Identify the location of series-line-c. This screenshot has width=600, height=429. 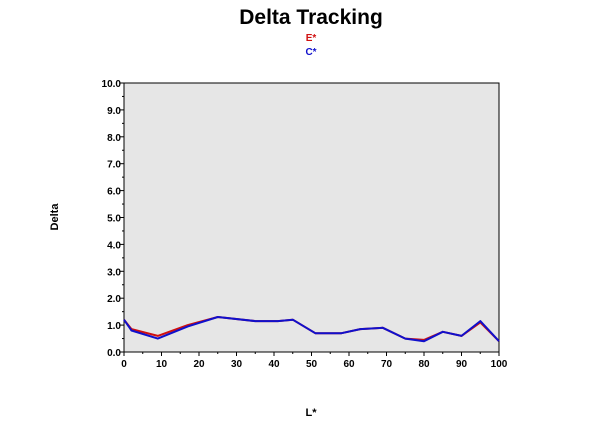
(311, 329).